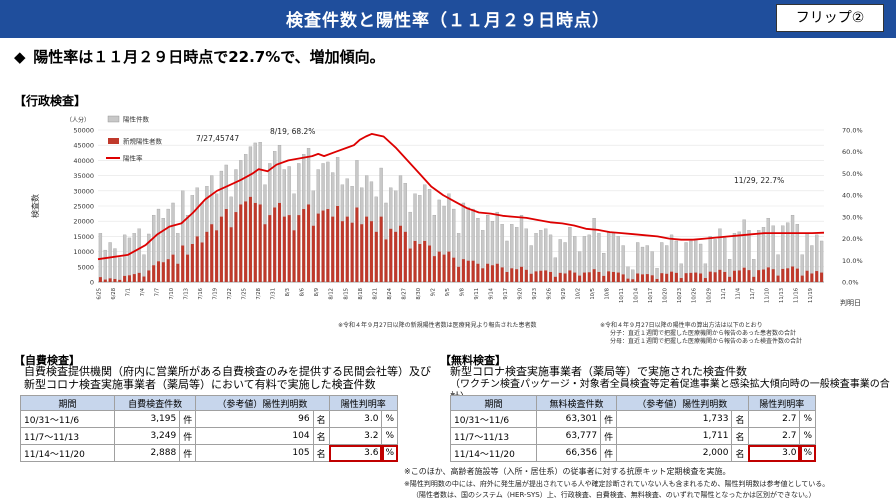 The image size is (896, 504). What do you see at coordinates (83, 207) in the screenshot?
I see `y-tick-label: 25000` at bounding box center [83, 207].